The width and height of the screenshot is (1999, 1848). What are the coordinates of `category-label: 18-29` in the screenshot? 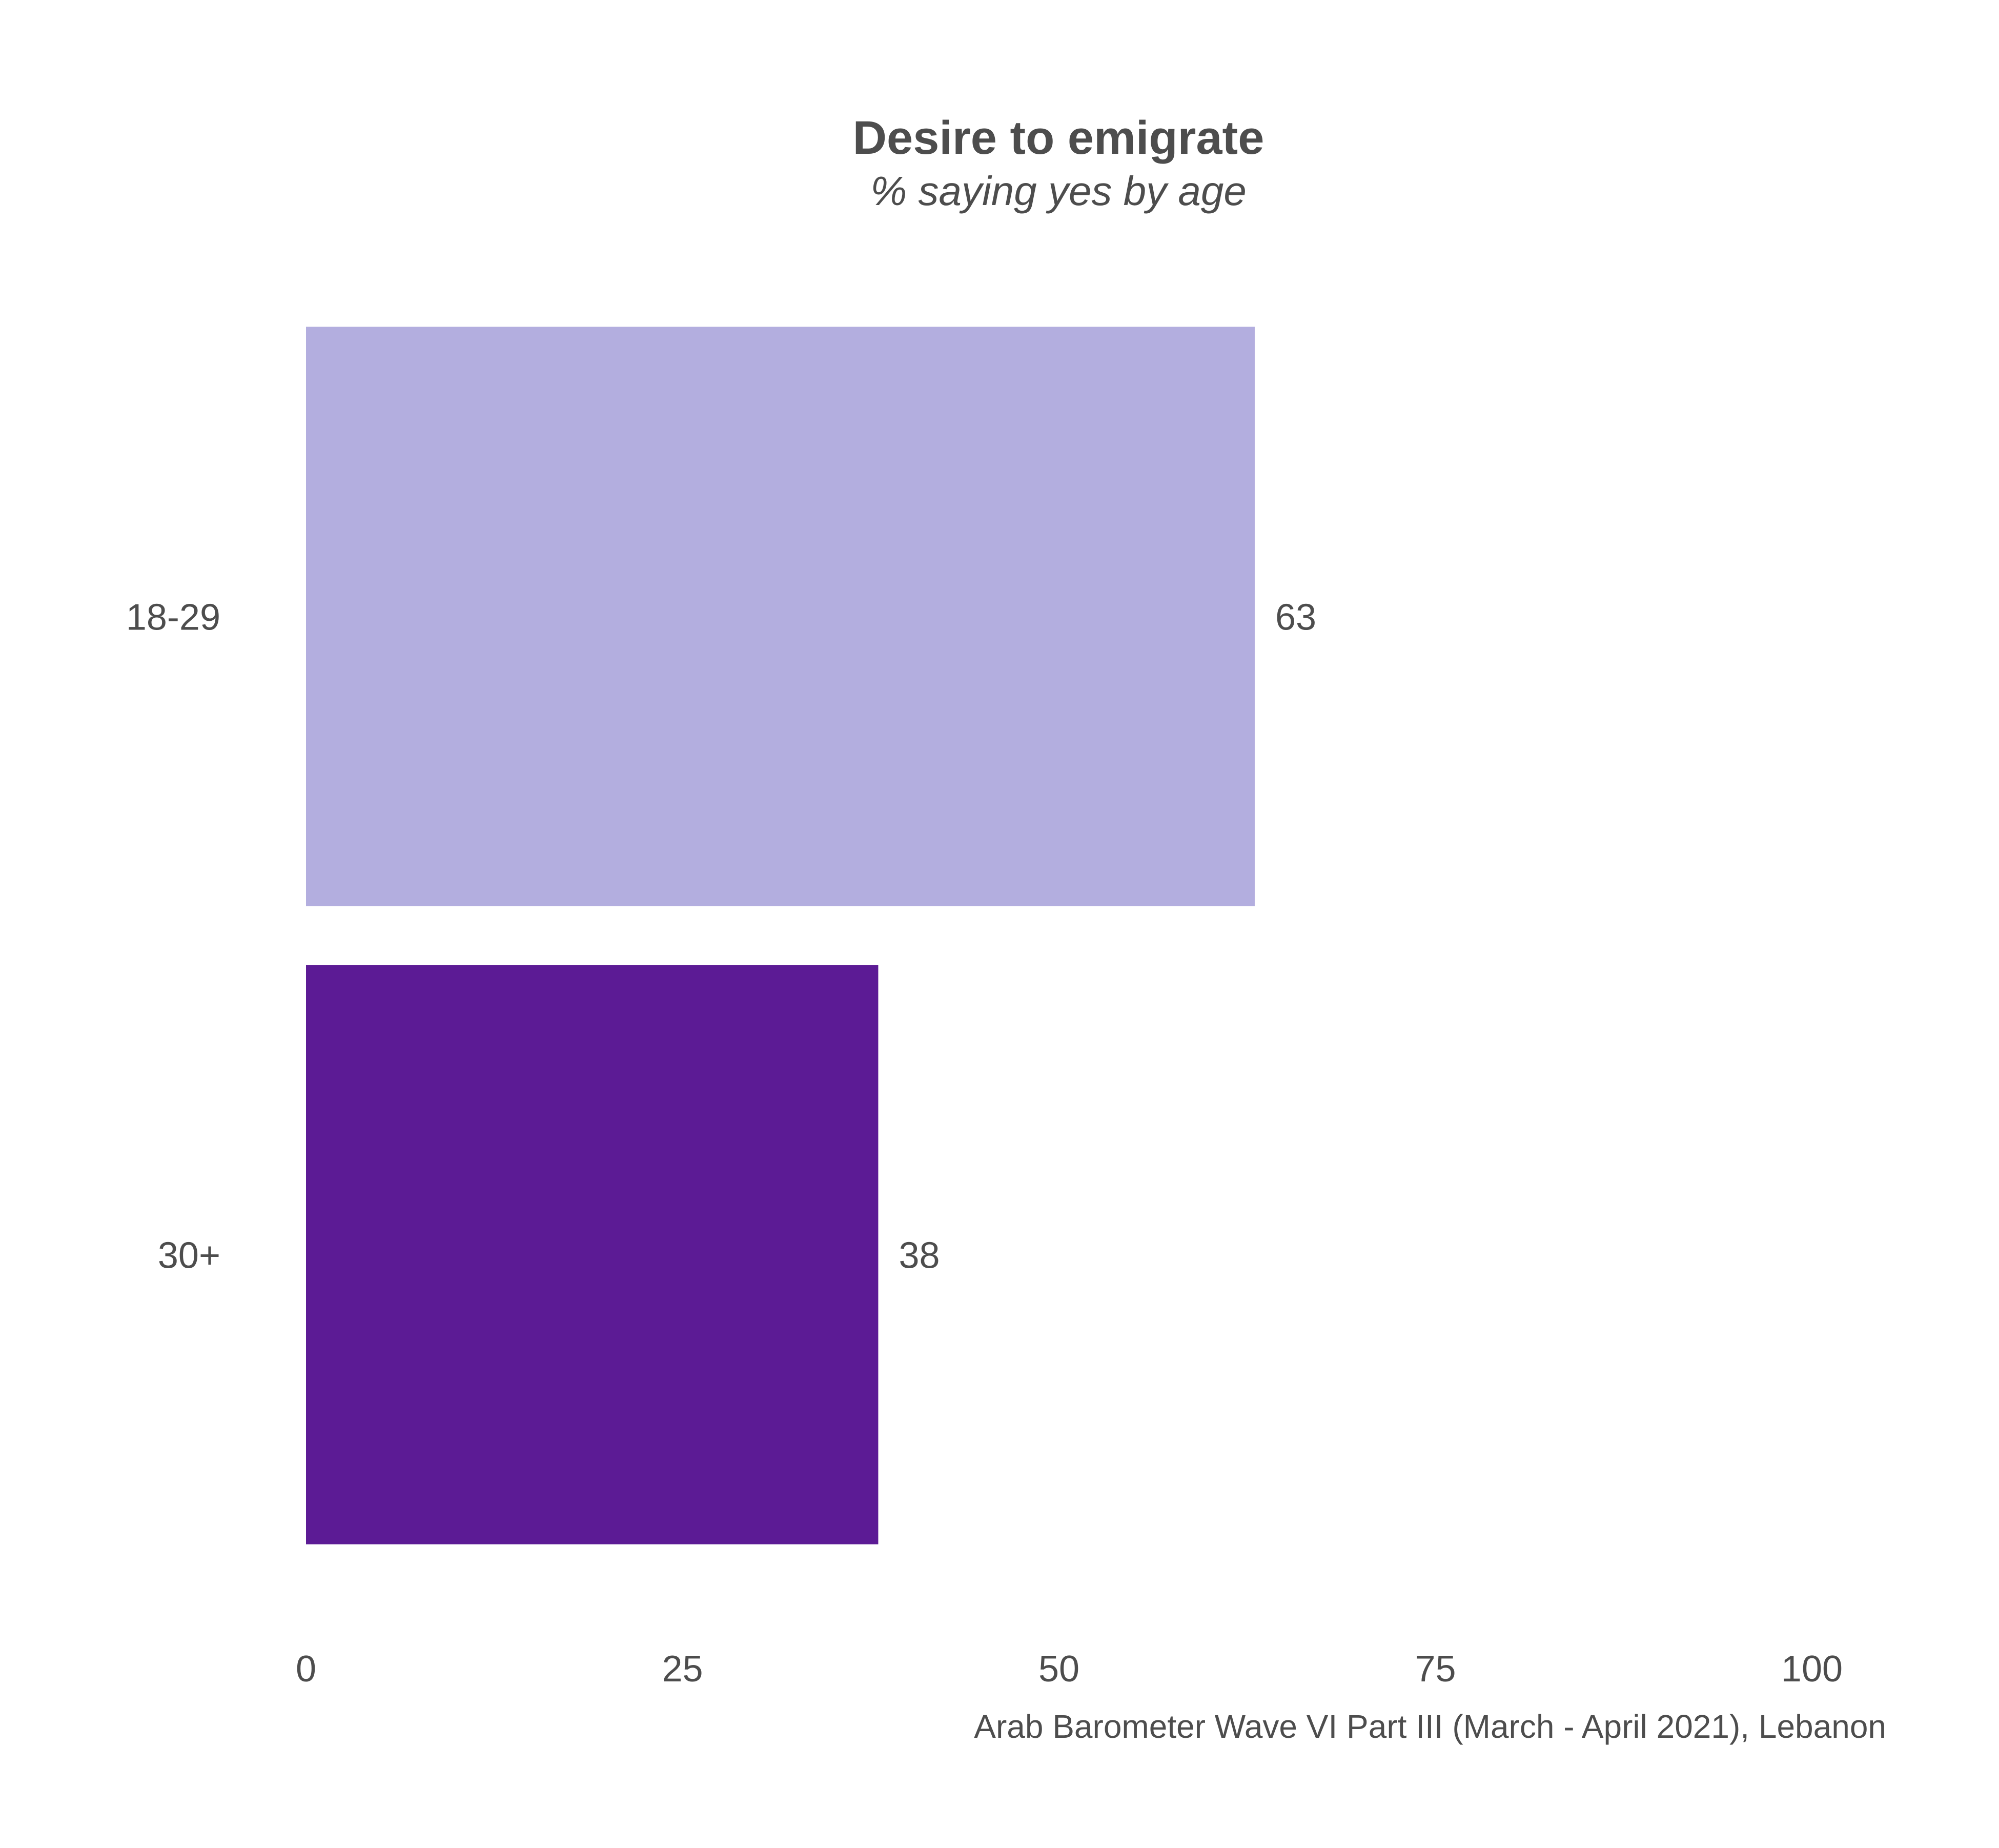 It's located at (173, 617).